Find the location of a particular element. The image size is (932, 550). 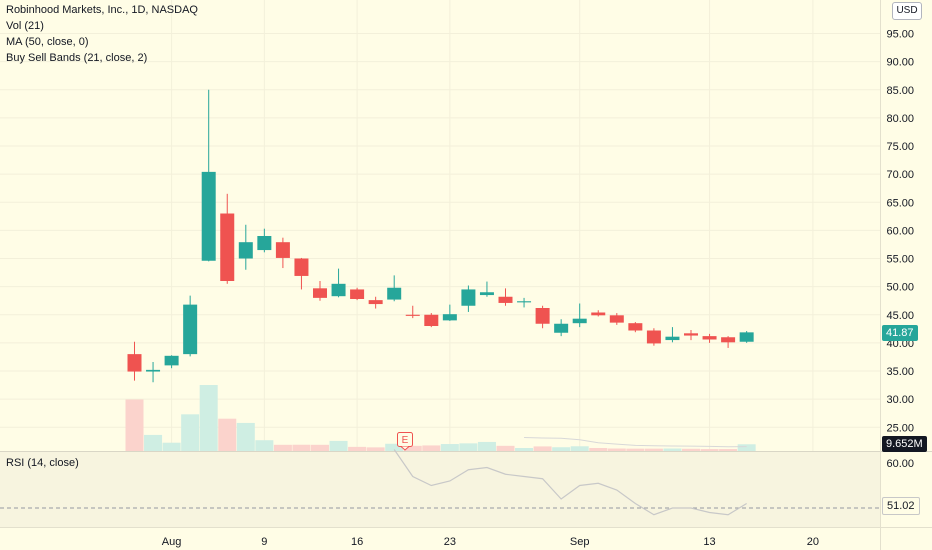

rsi-axis: 60.00 is located at coordinates (900, 464).